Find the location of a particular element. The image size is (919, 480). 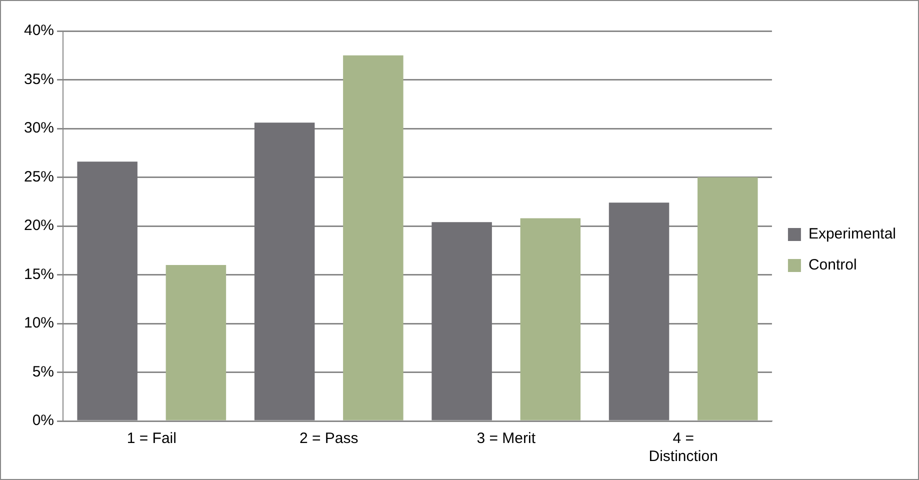

y-tick-label: 30% is located at coordinates (39, 128).